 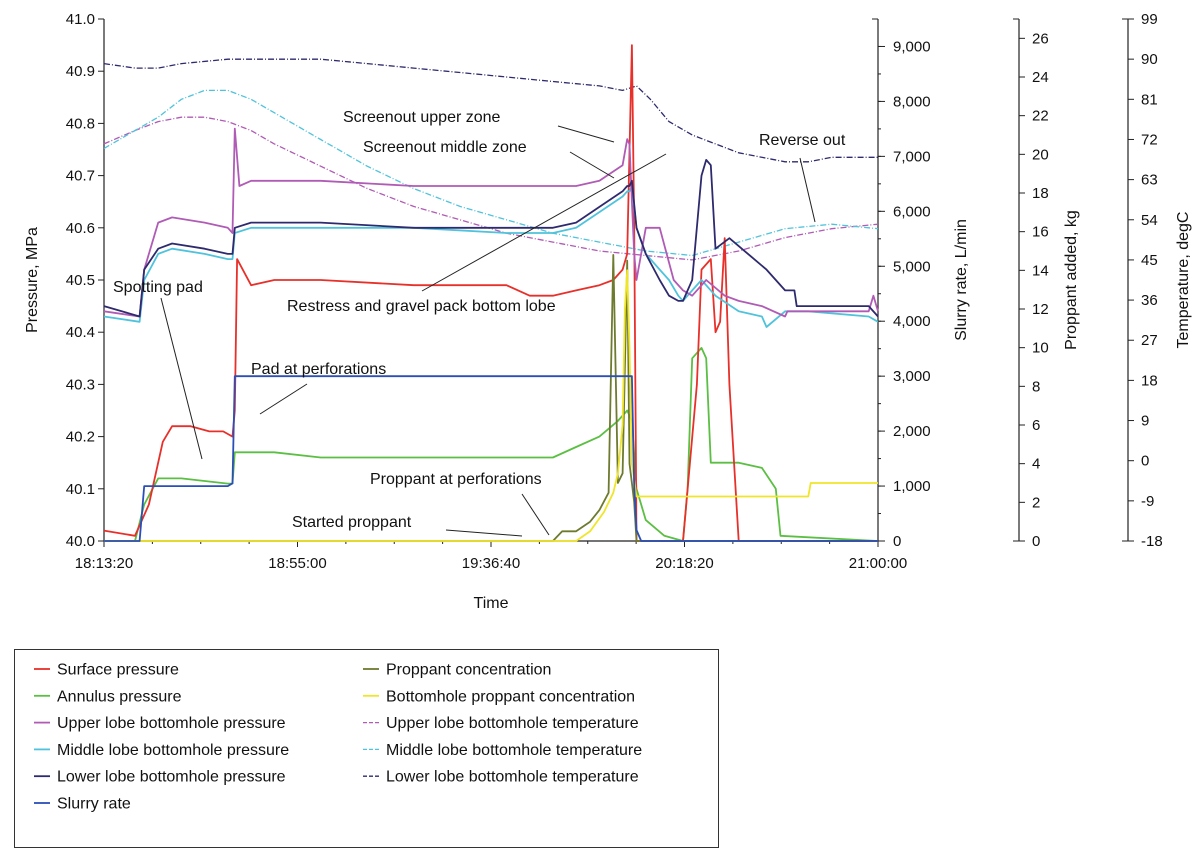 I want to click on pressure-tick-label: 40.9, so click(x=80, y=71).